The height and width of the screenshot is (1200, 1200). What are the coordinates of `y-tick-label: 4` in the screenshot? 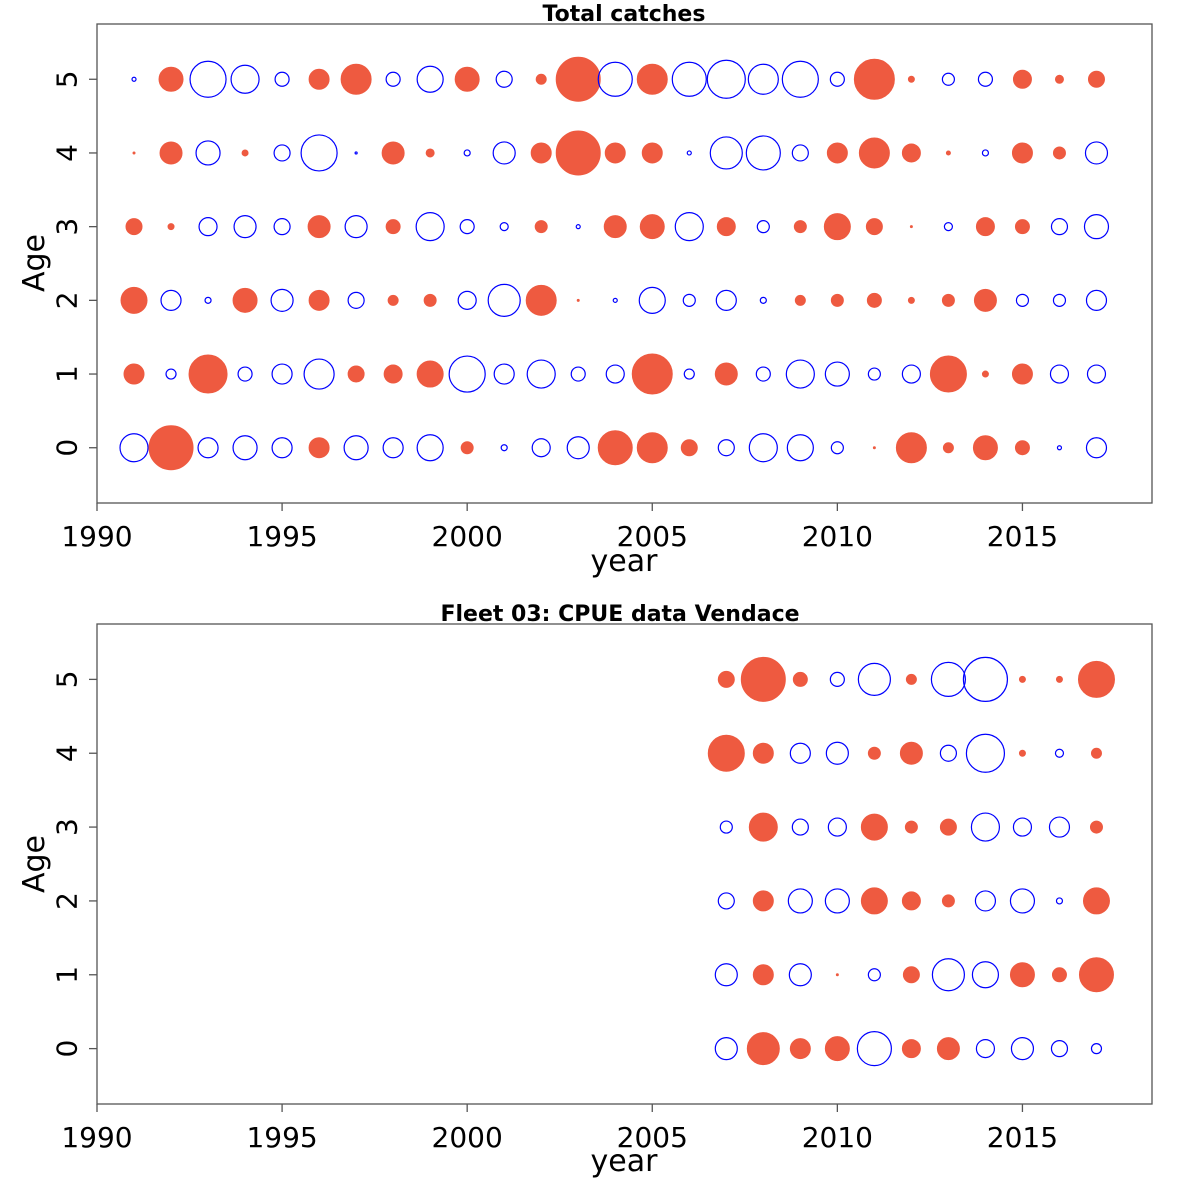 It's located at (67, 753).